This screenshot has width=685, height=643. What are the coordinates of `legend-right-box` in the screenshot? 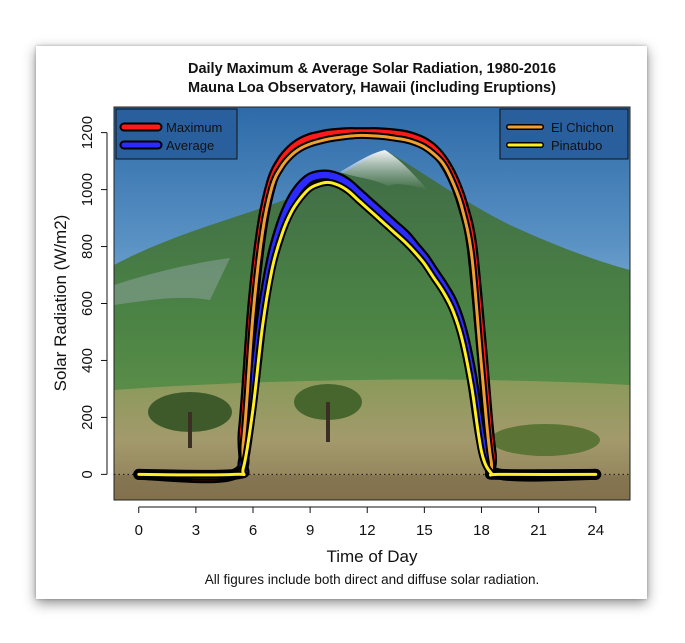 It's located at (564, 134).